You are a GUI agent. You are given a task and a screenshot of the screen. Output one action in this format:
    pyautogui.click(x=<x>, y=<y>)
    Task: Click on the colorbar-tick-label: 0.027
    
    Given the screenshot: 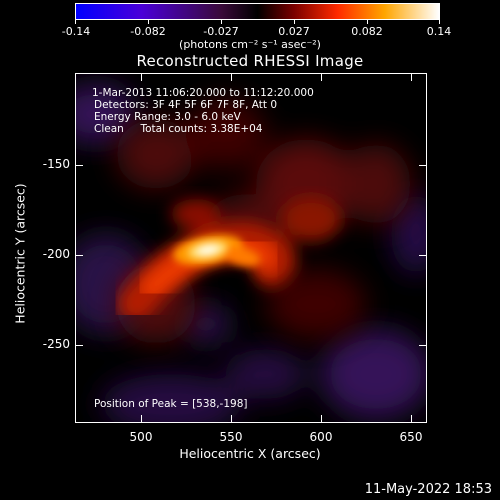 What is the action you would take?
    pyautogui.click(x=294, y=31)
    